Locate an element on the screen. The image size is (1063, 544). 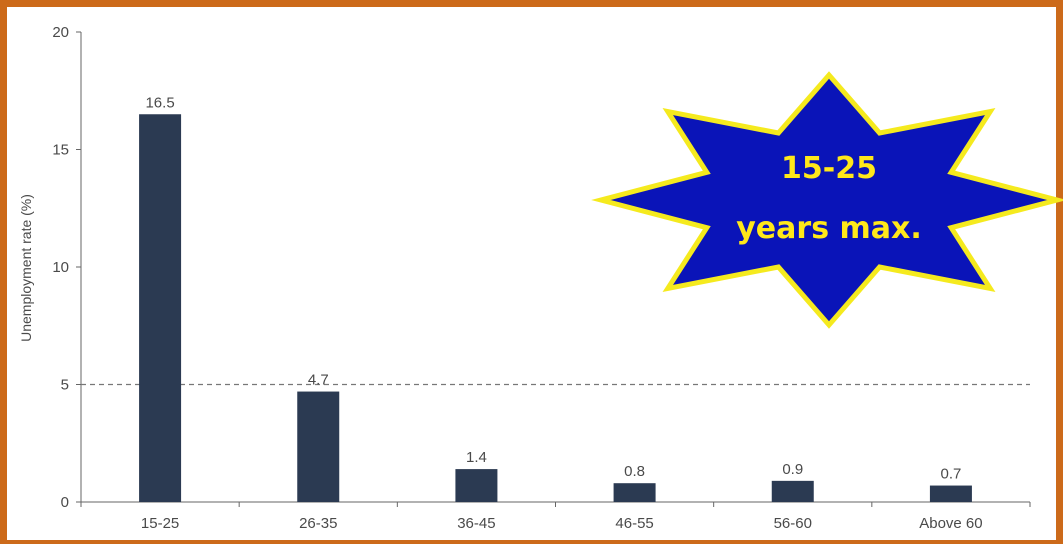
x-tick-label: 26-35 is located at coordinates (318, 523).